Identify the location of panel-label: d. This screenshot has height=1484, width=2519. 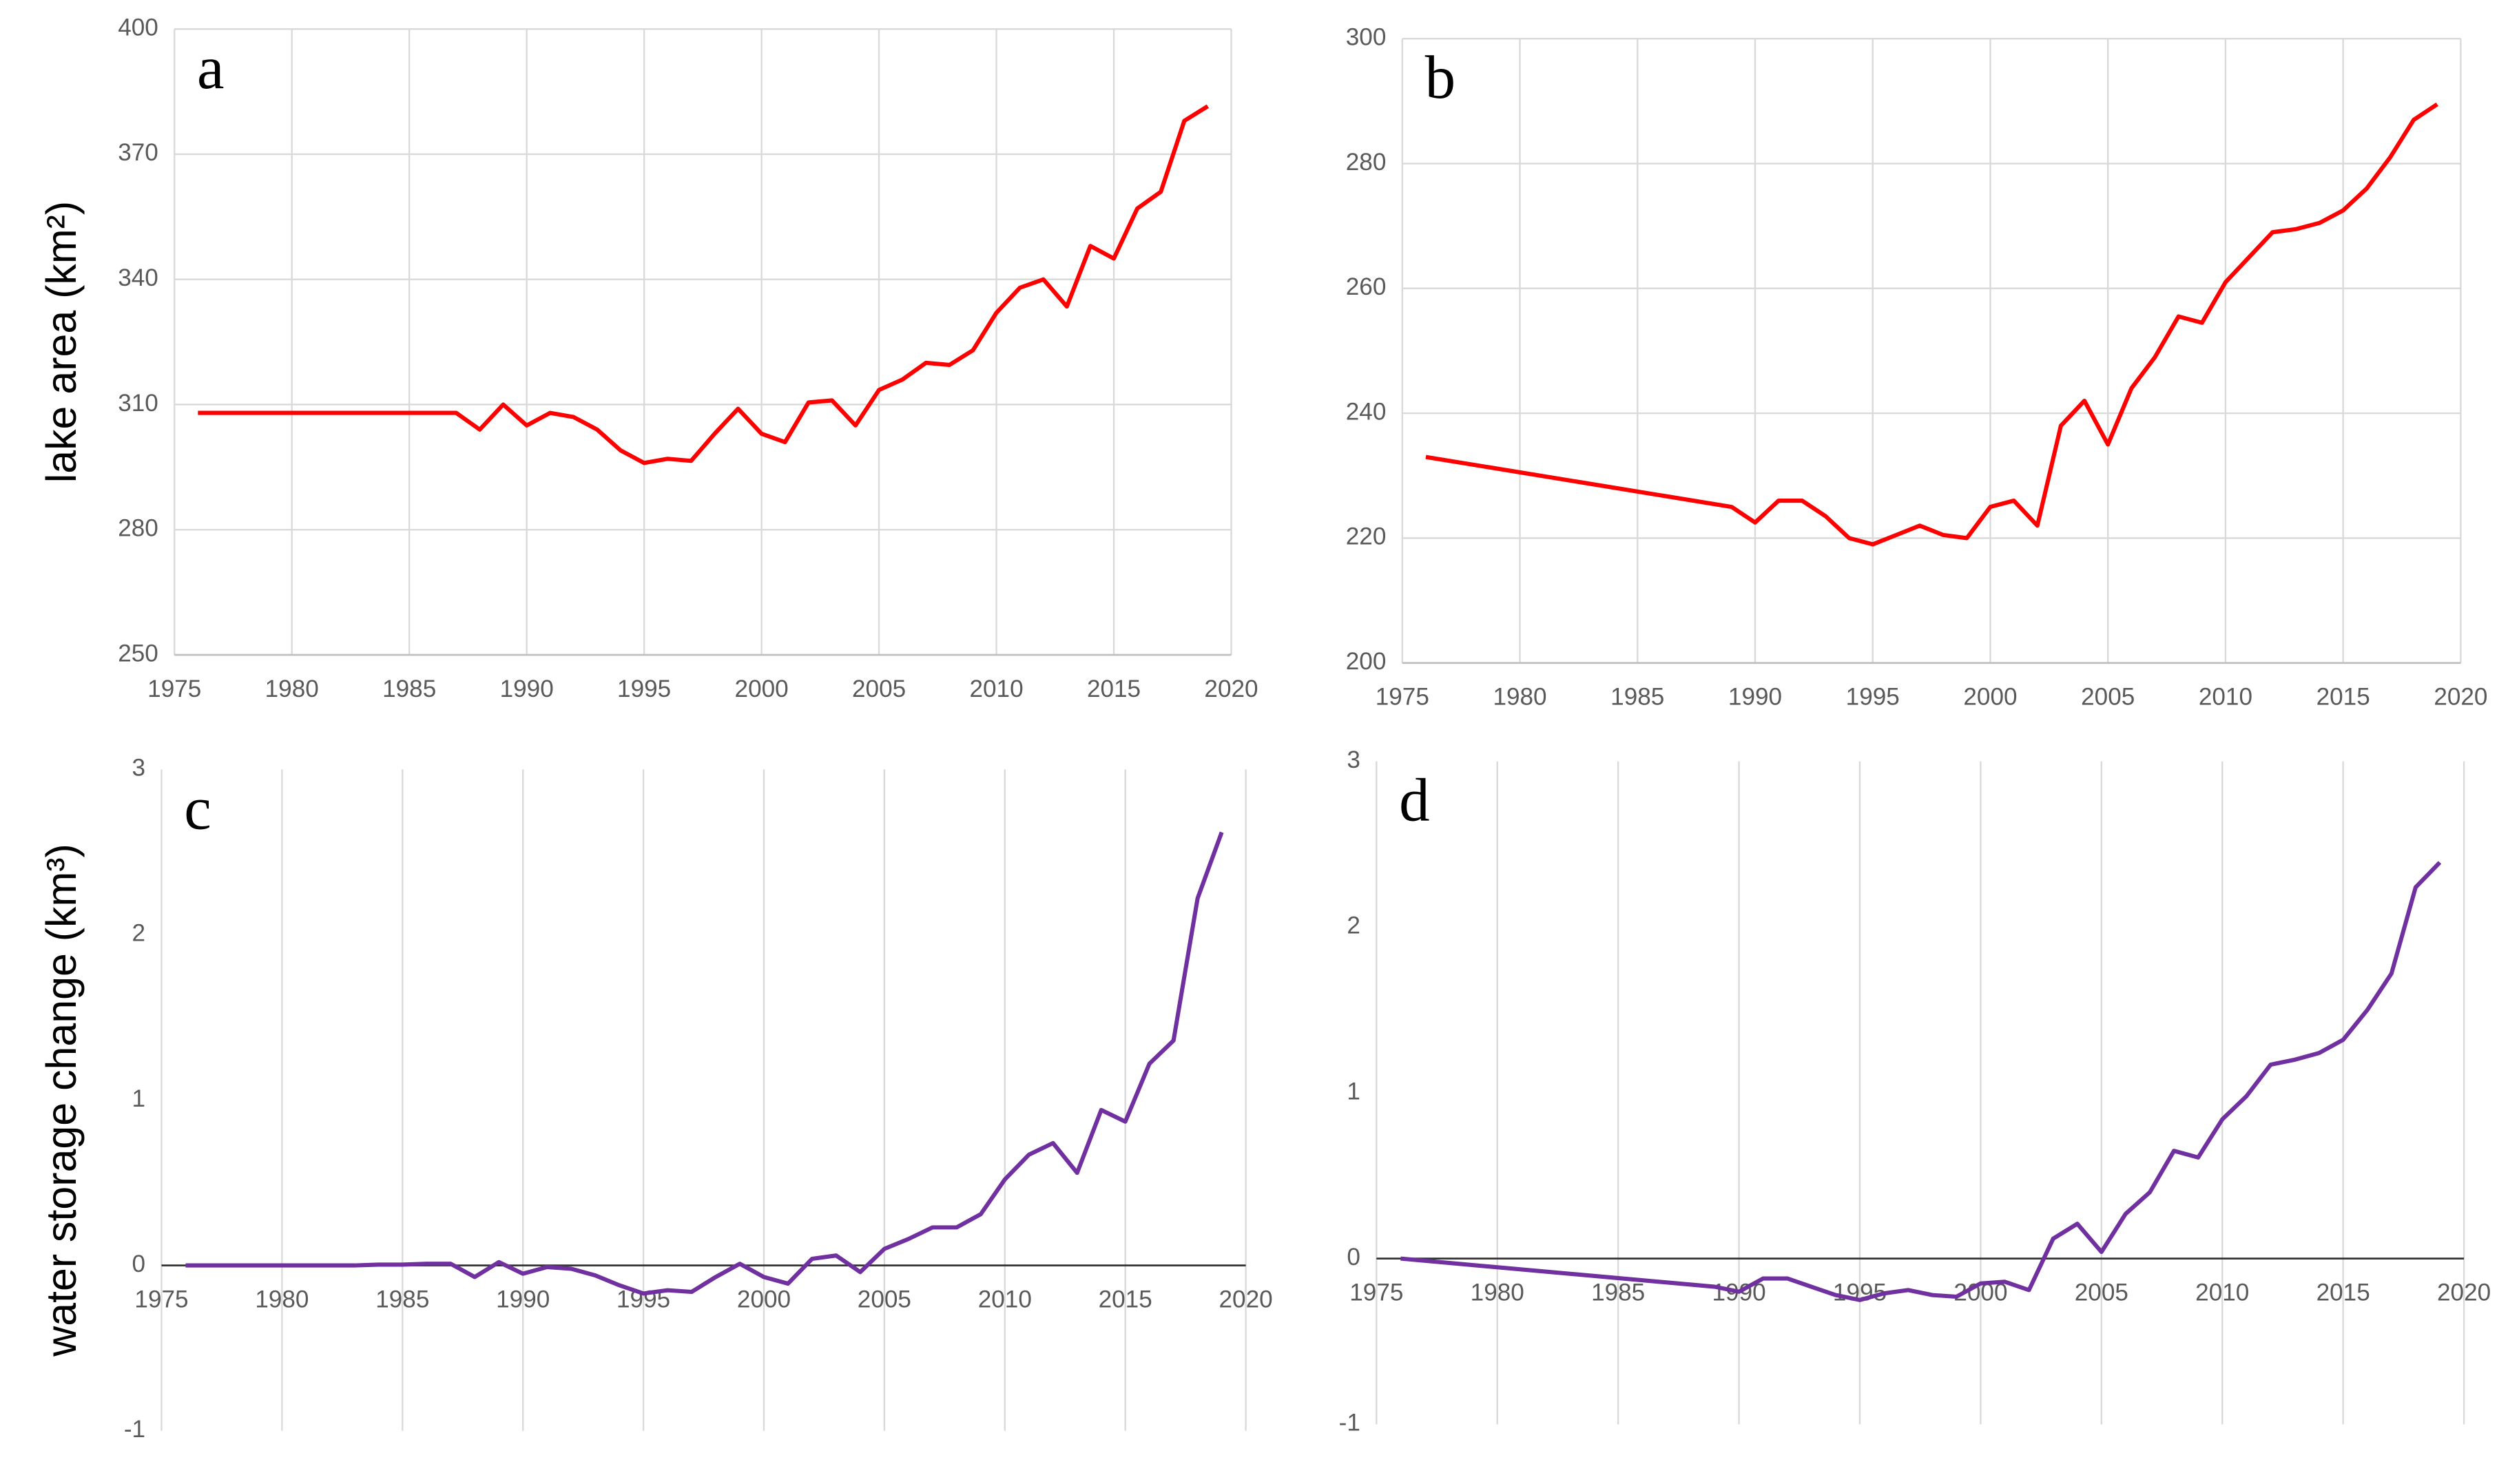
(1414, 801).